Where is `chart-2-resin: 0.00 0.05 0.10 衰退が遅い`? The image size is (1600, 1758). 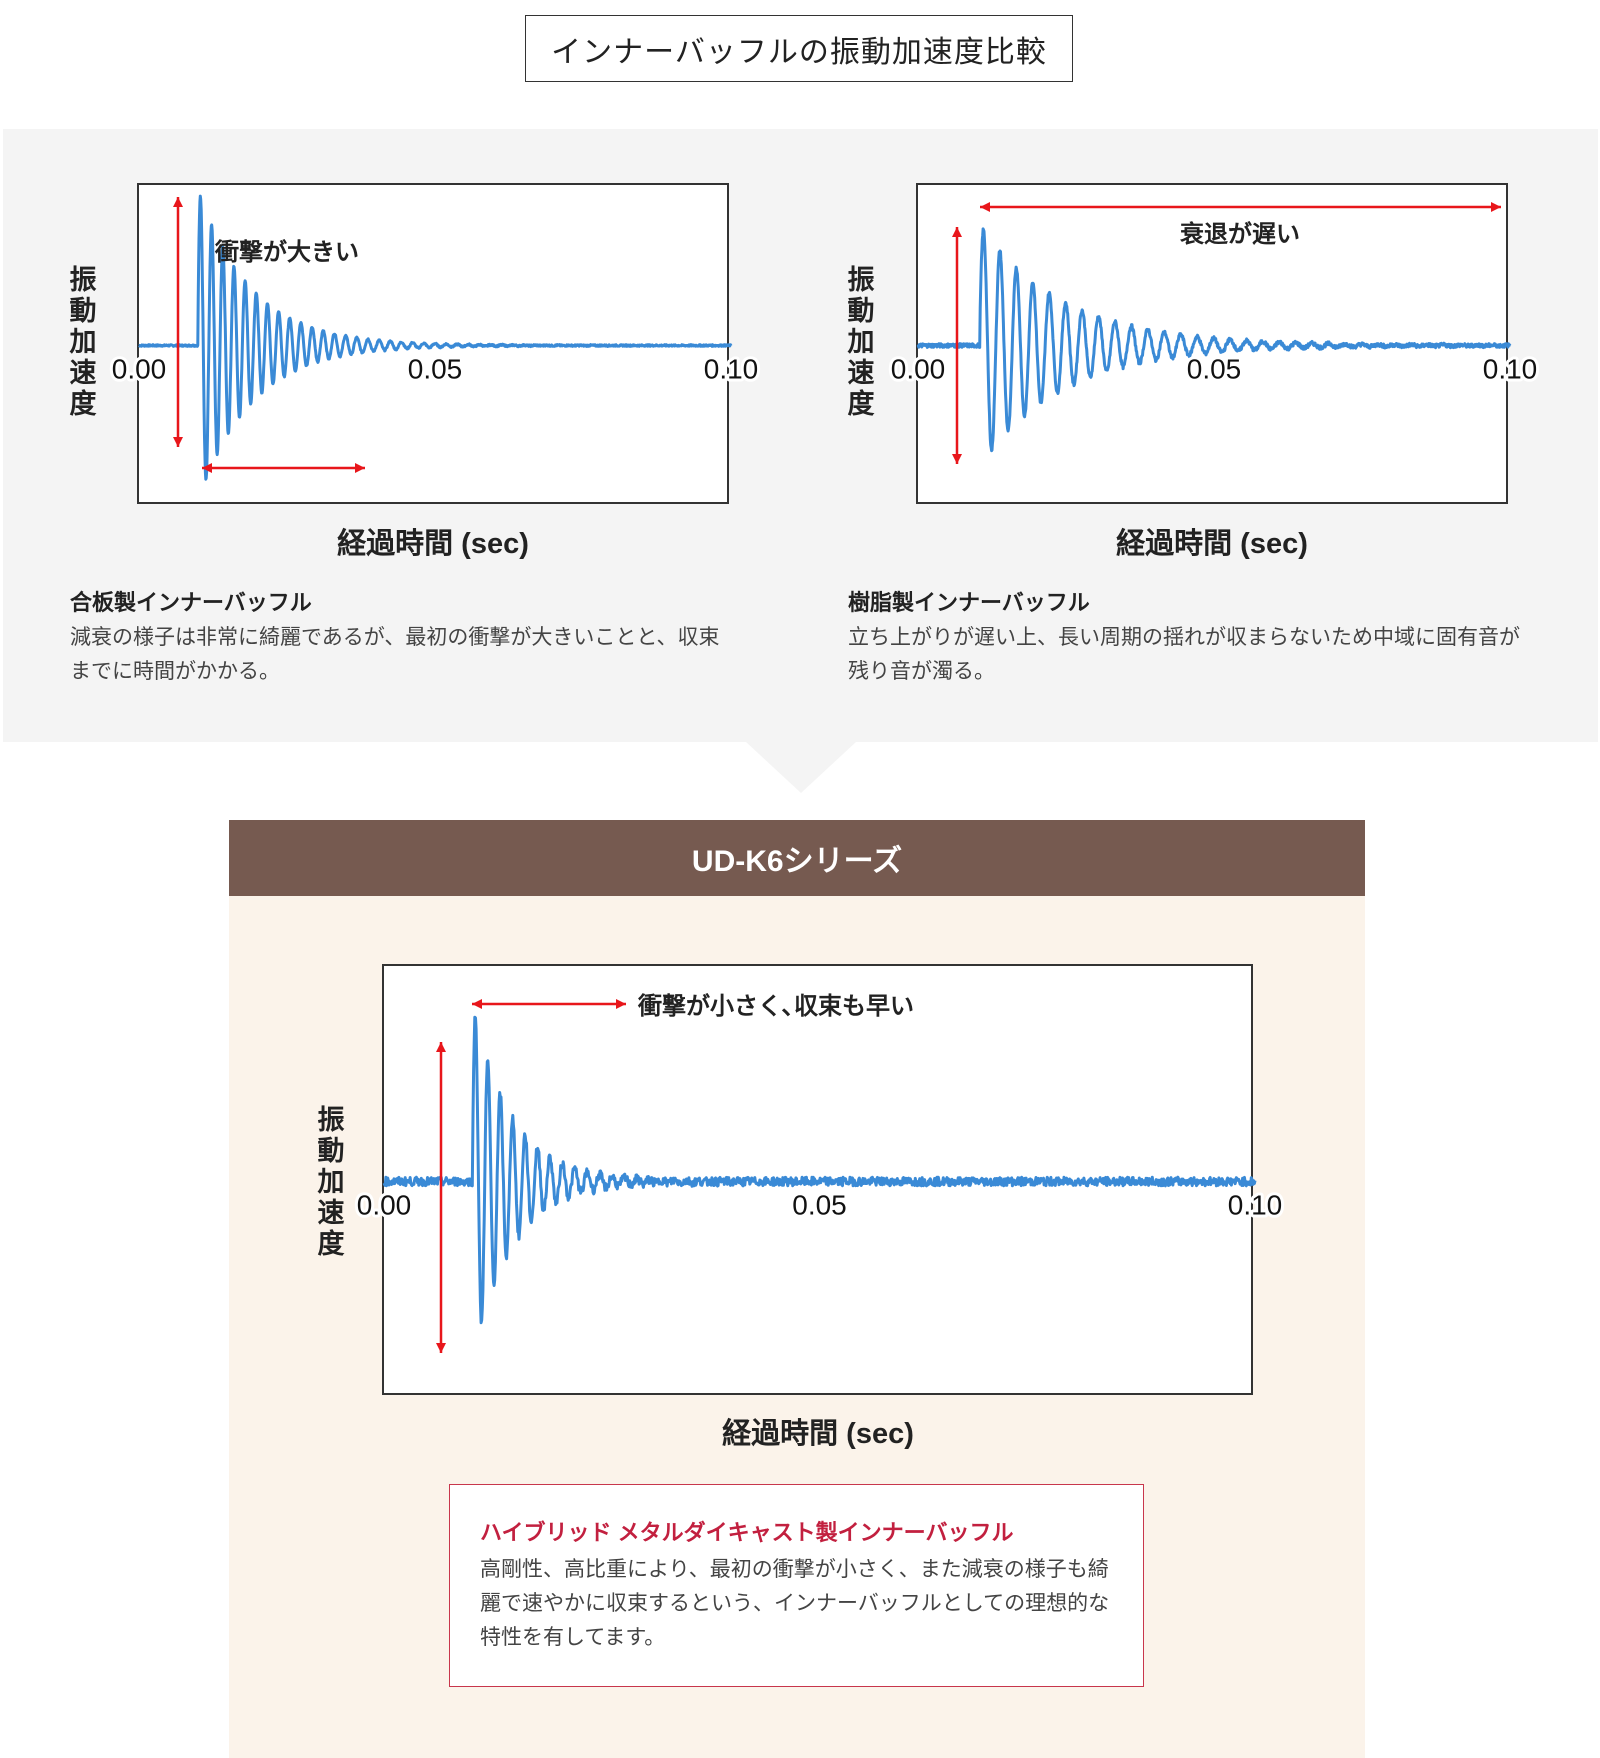 chart-2-resin: 0.00 0.05 0.10 衰退が遅い is located at coordinates (1214, 343).